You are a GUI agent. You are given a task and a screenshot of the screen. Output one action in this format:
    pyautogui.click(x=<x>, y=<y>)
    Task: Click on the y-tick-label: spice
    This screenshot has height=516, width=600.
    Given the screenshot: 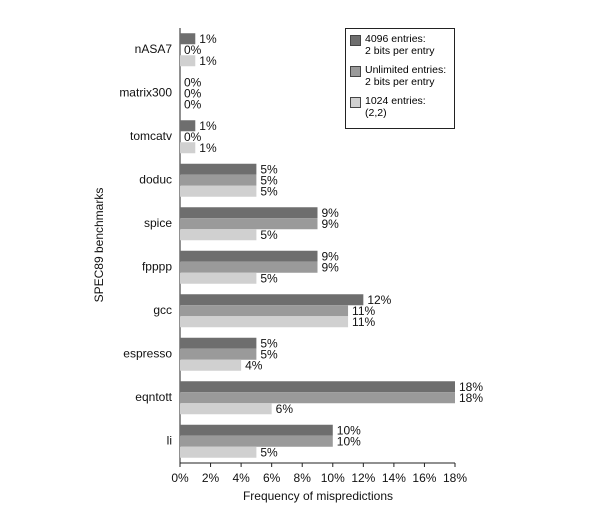 What is the action you would take?
    pyautogui.click(x=158, y=223)
    